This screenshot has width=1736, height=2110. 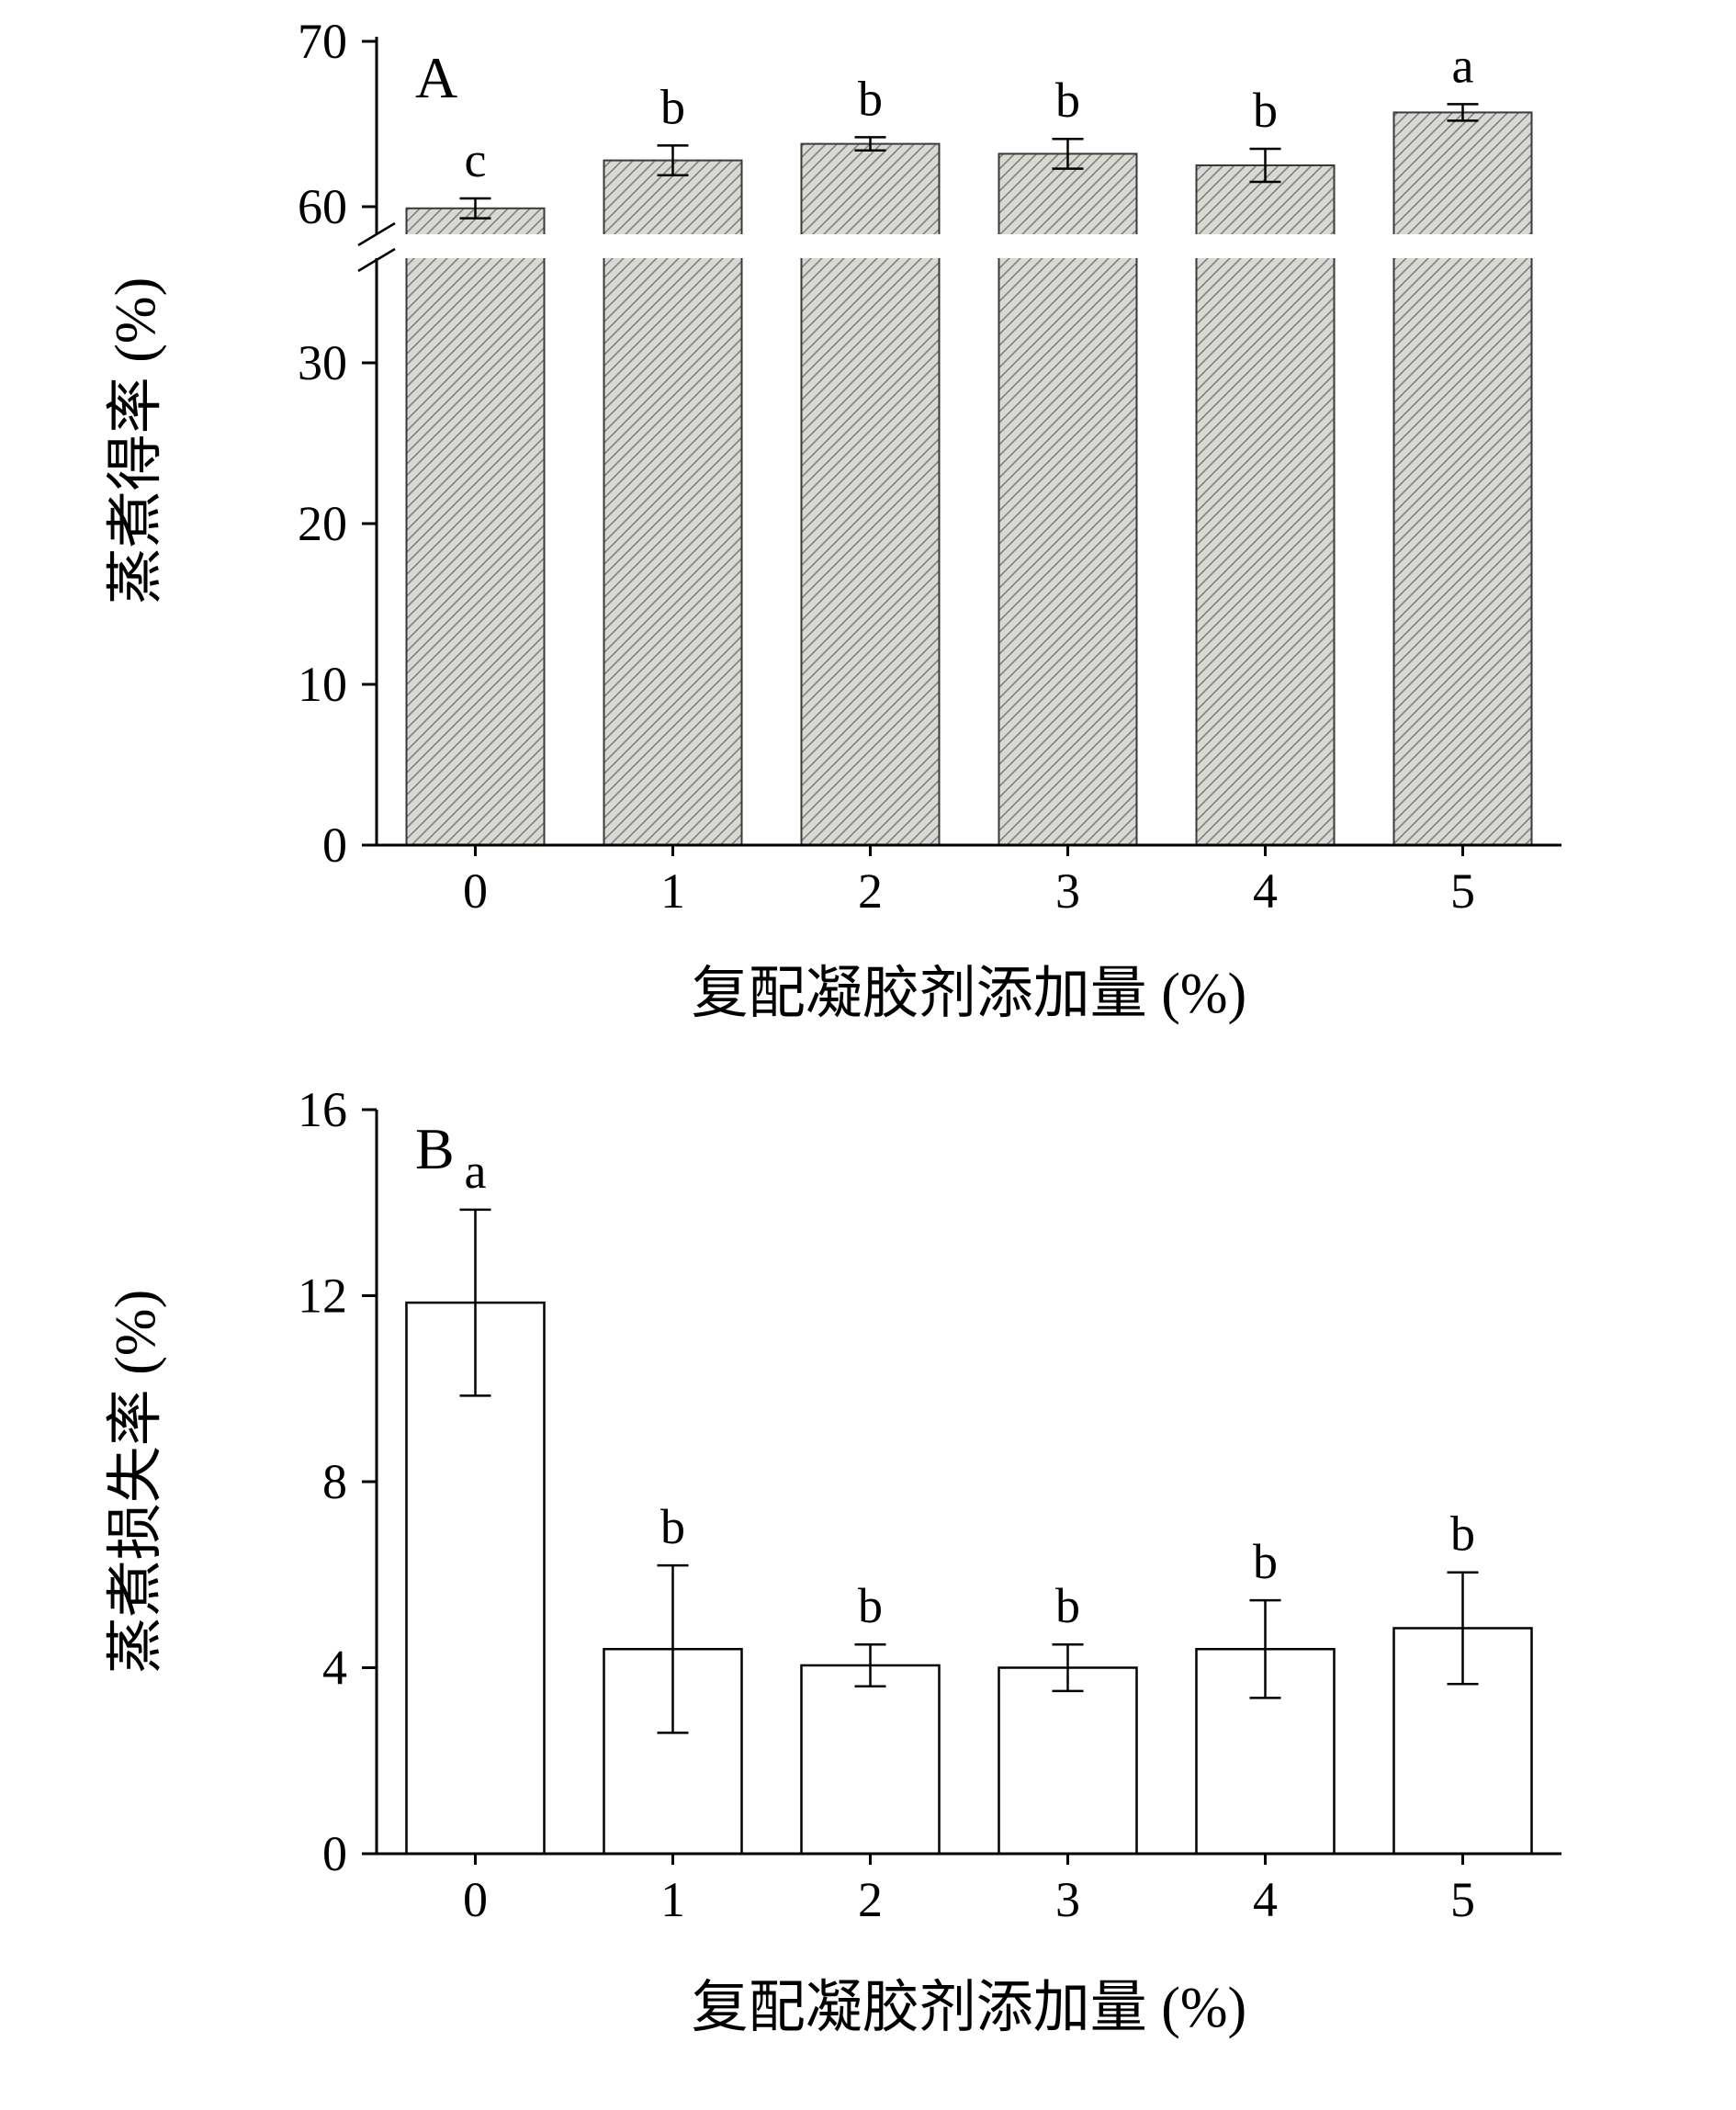 I want to click on x-tick-label-b: 2, so click(x=870, y=1900).